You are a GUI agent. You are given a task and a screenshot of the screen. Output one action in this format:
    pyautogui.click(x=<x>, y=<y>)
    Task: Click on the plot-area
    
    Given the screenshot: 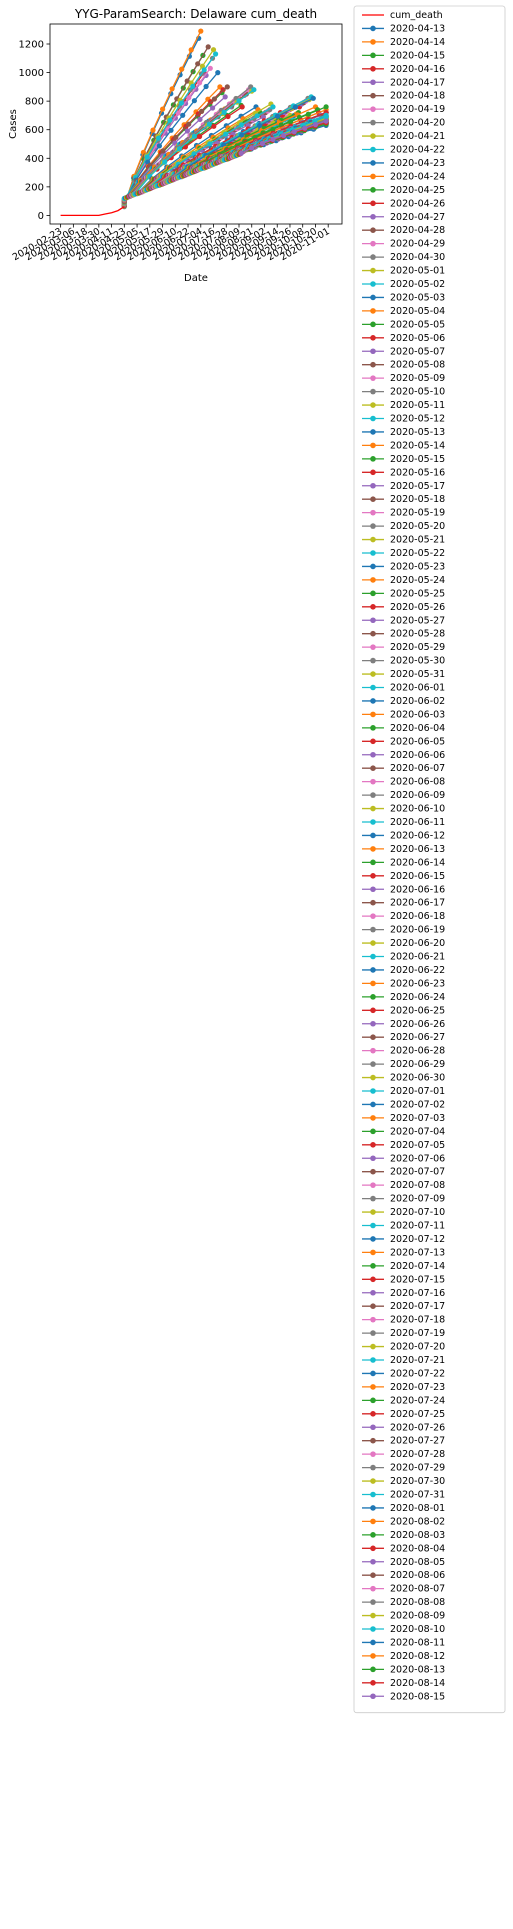 What is the action you would take?
    pyautogui.click(x=194, y=122)
    